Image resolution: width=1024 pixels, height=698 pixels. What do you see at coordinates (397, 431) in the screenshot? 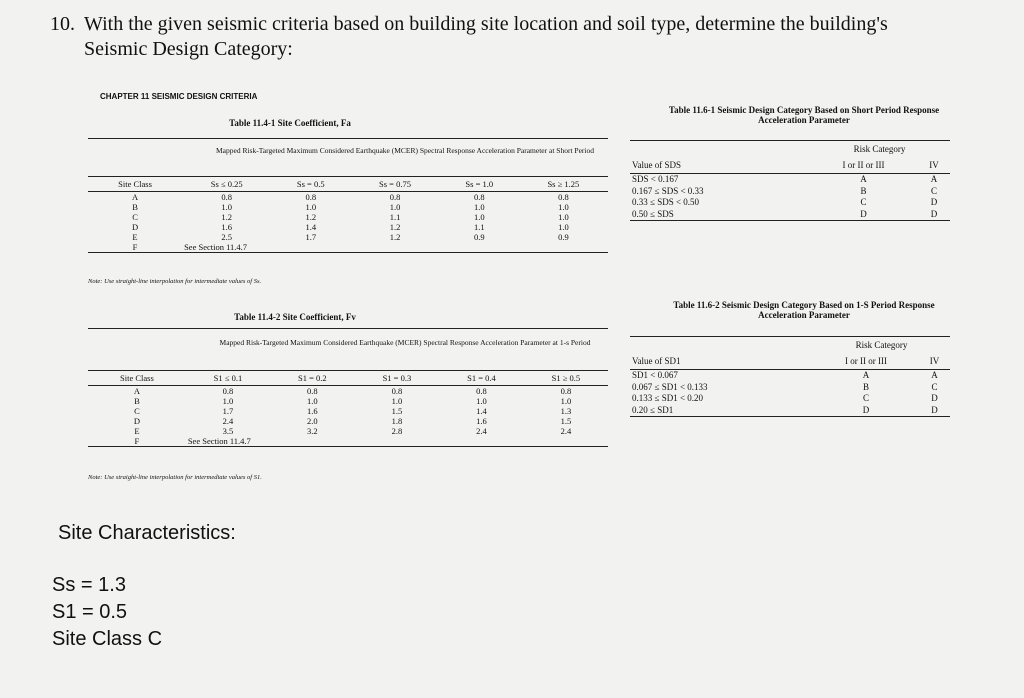
I see `table-cell: 2.8` at bounding box center [397, 431].